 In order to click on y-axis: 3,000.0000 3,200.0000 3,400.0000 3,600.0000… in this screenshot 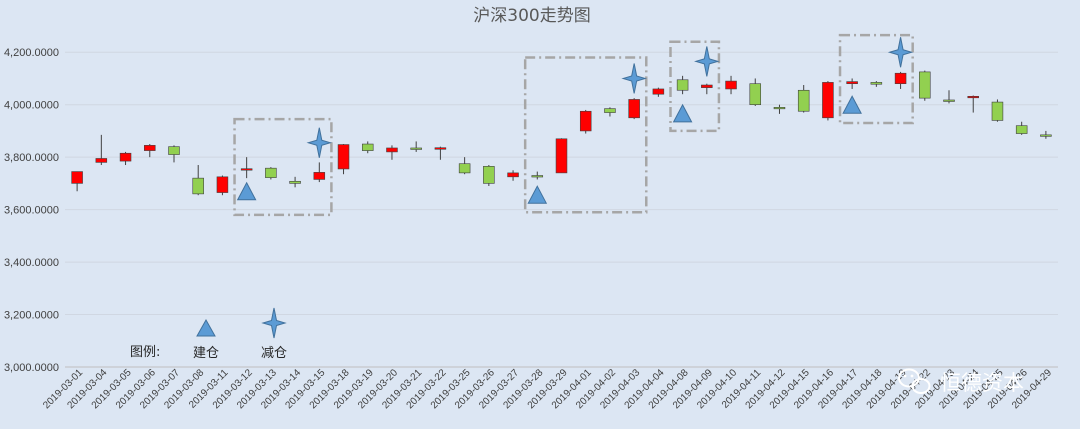, I will do `click(31, 210)`.